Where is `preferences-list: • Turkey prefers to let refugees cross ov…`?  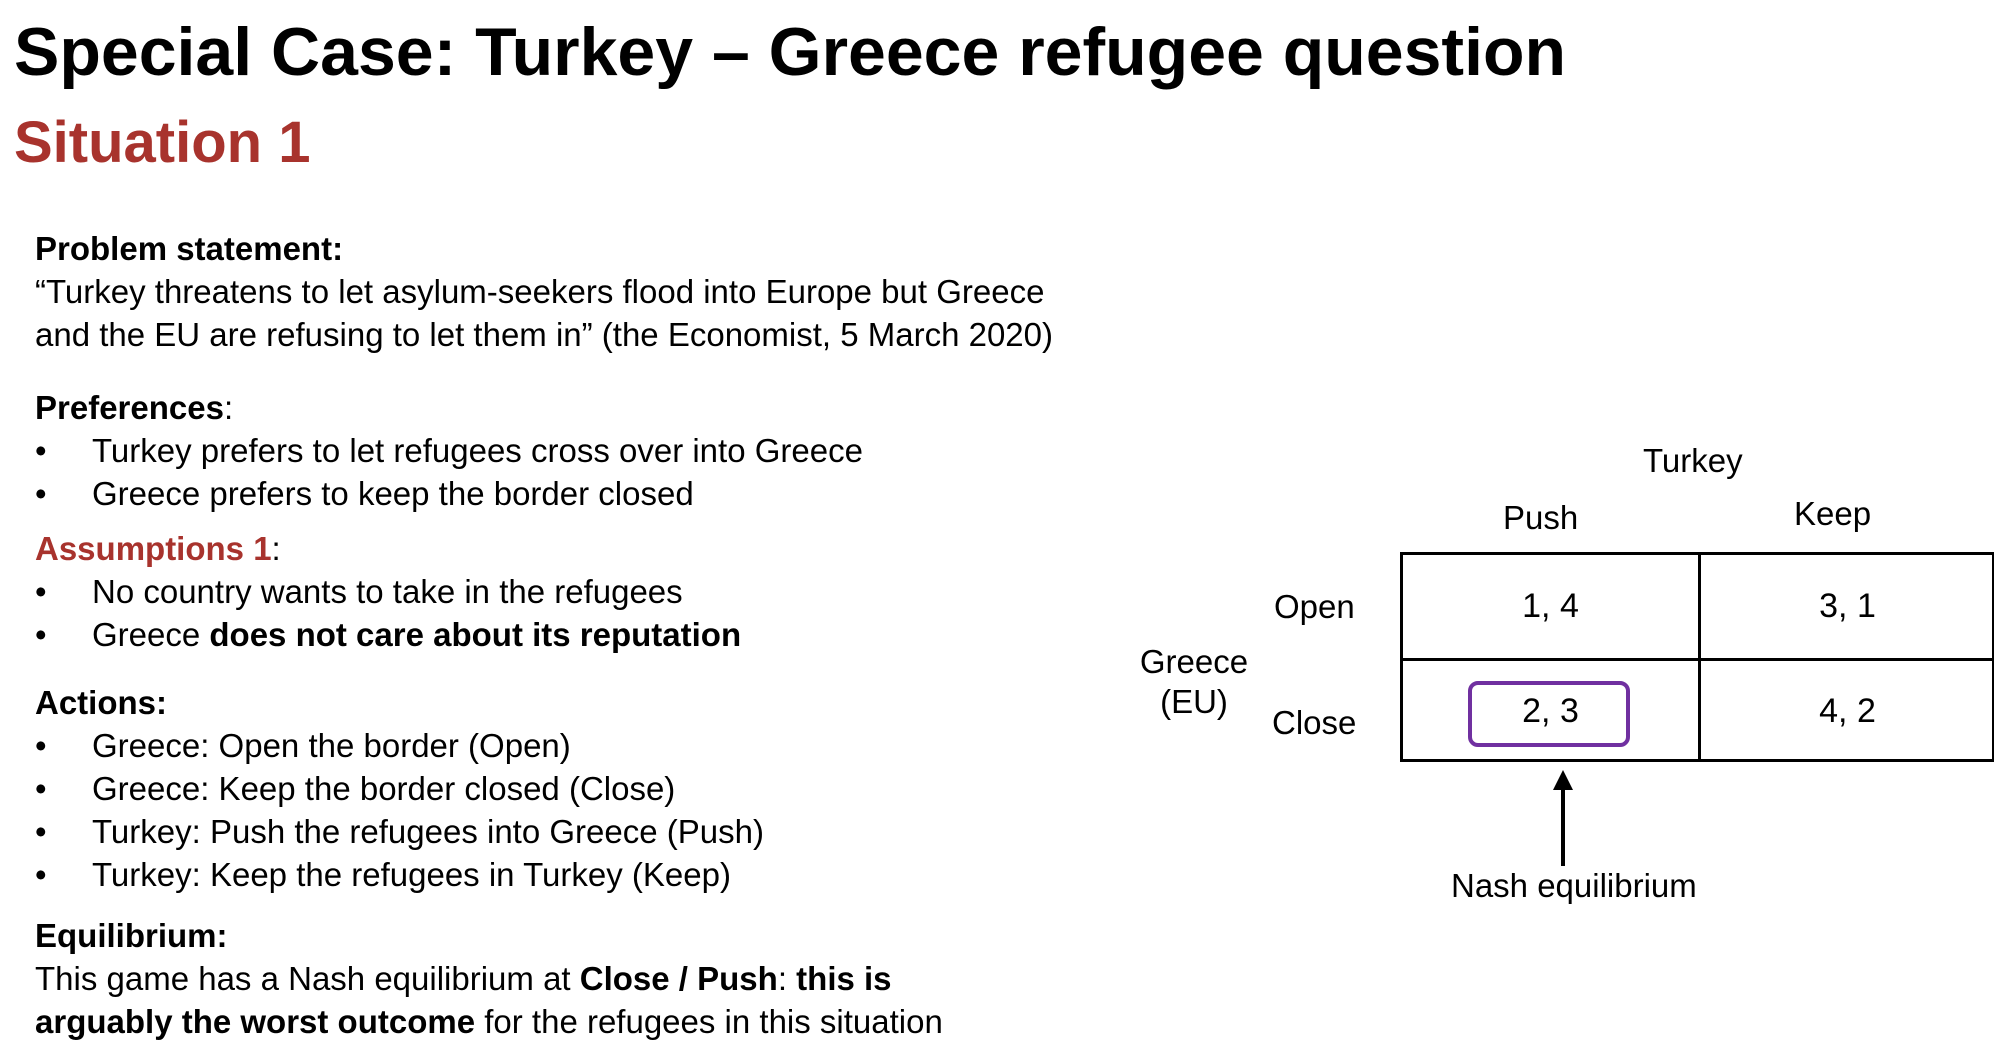 preferences-list: • Turkey prefers to let refugees cross ov… is located at coordinates (449, 472).